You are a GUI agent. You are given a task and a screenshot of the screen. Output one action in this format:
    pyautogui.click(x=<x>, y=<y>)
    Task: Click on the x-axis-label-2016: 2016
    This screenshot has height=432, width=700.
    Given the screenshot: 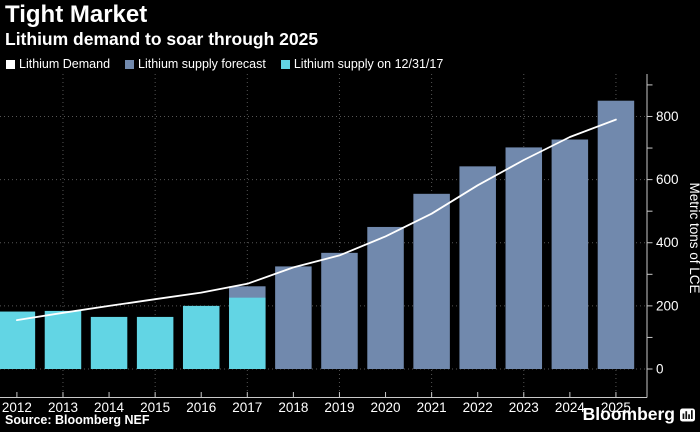 What is the action you would take?
    pyautogui.click(x=201, y=407)
    